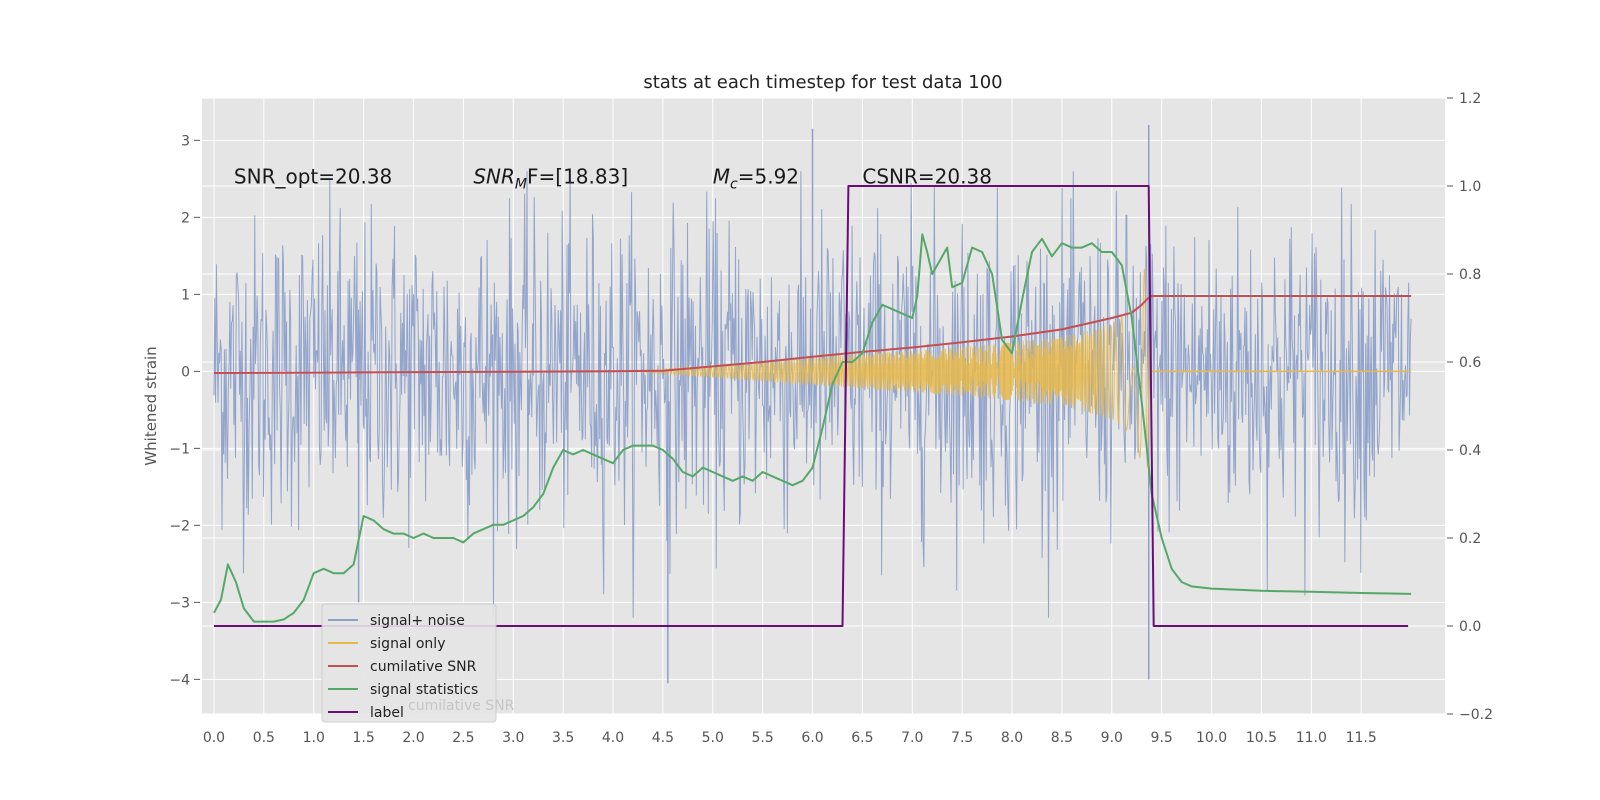 Image resolution: width=1600 pixels, height=800 pixels. I want to click on legend-label: cumilative SNR, so click(423, 667).